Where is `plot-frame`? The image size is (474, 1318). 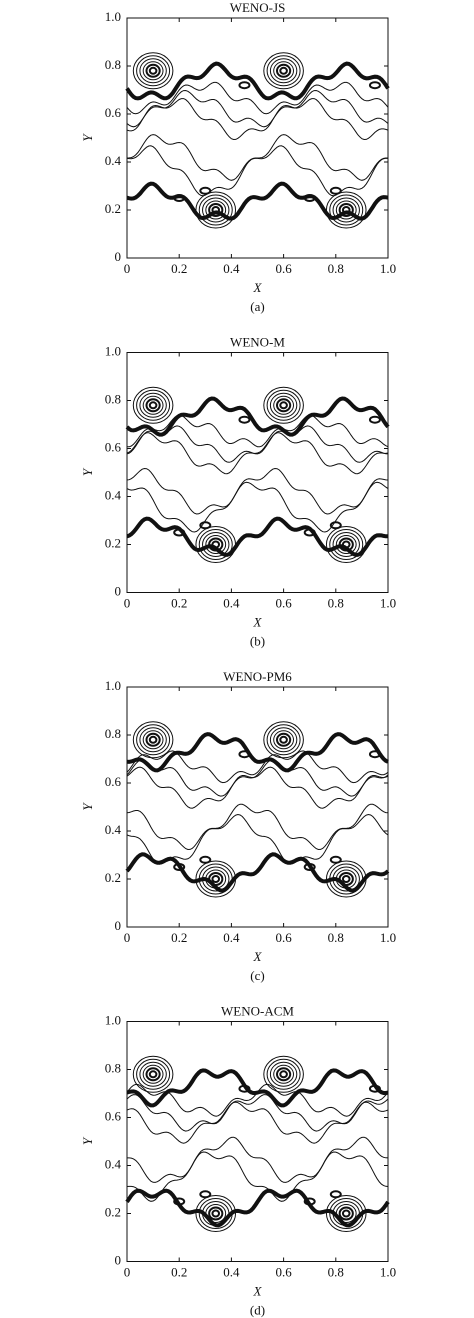
plot-frame is located at coordinates (257, 807).